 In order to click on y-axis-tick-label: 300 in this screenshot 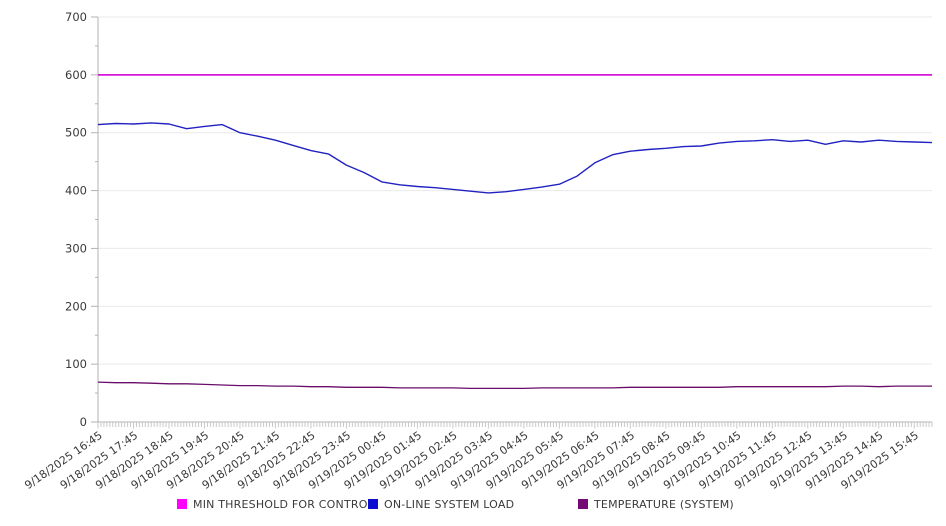, I will do `click(76, 248)`.